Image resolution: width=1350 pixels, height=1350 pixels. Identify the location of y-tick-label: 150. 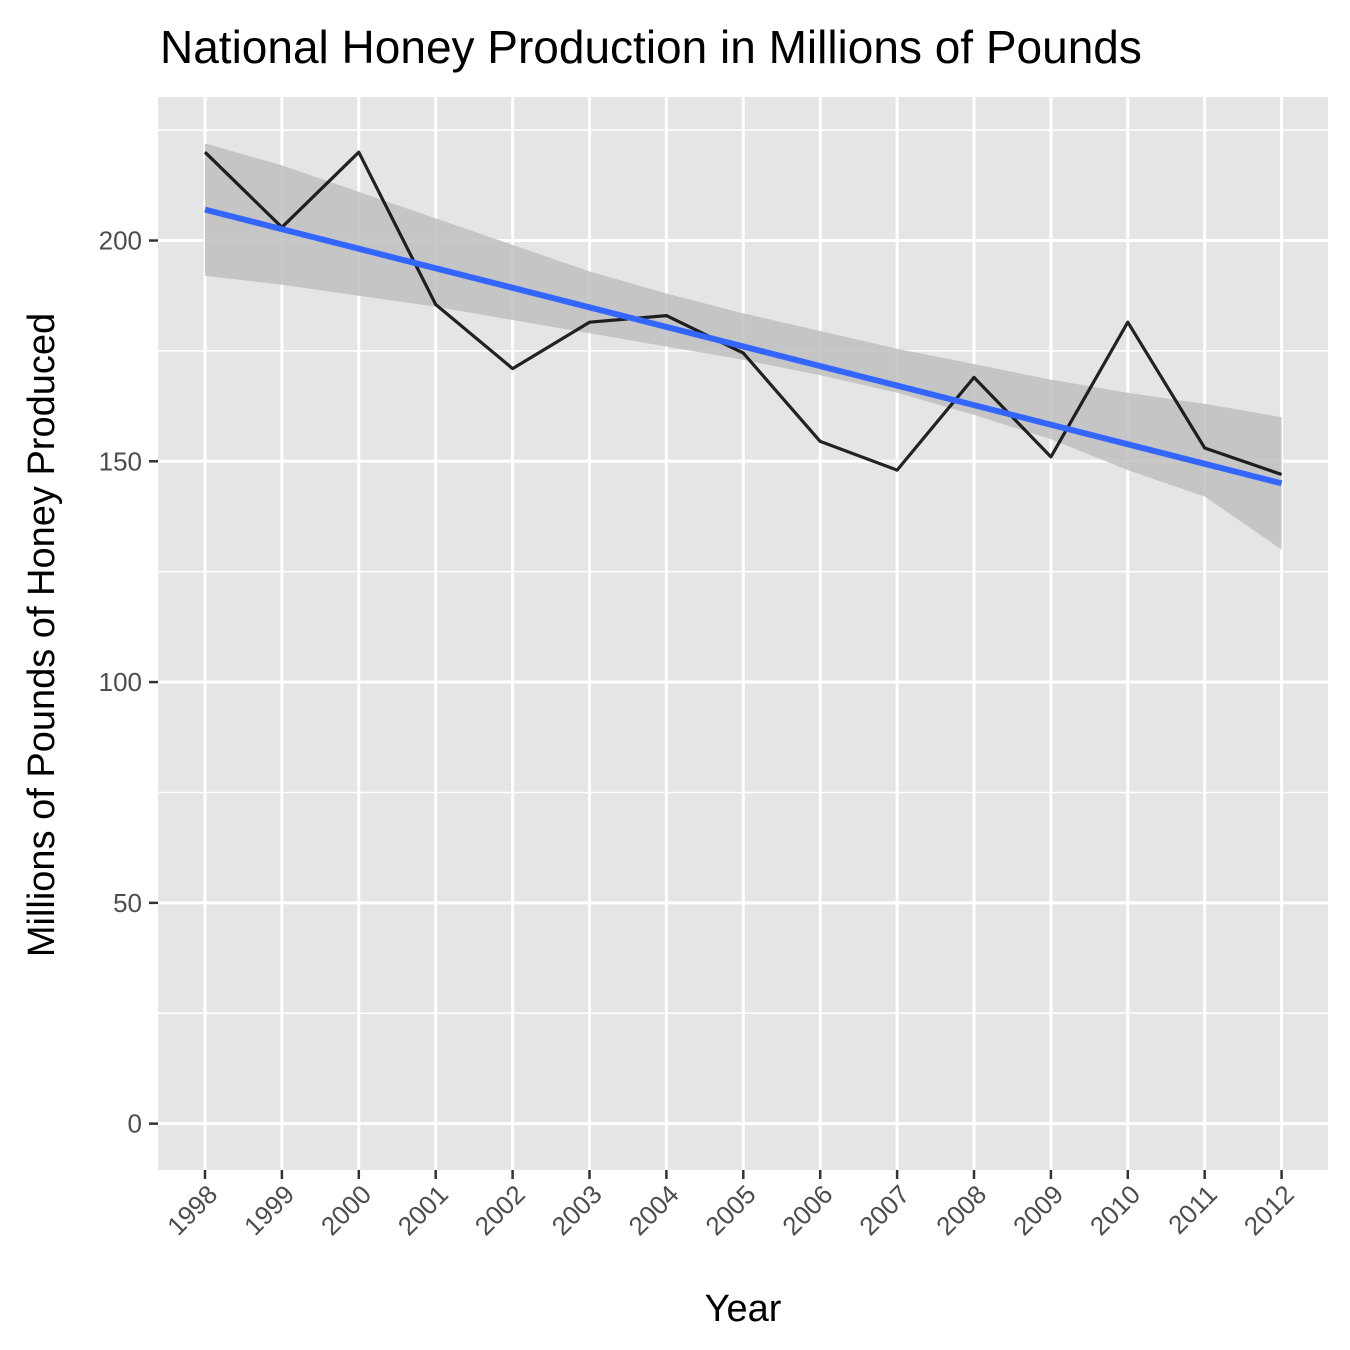
(120, 461).